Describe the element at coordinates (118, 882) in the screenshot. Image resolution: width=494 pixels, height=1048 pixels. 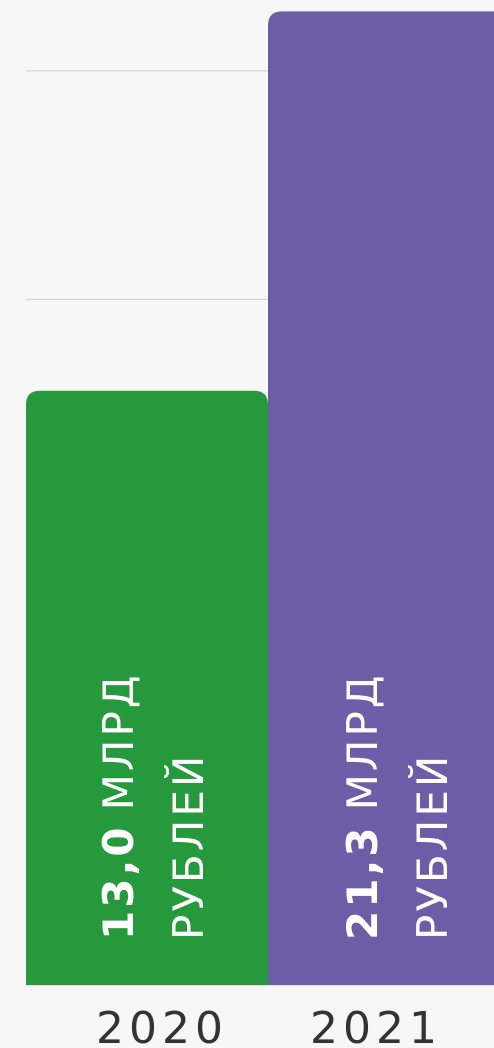
I see `value-number: 13,0` at that location.